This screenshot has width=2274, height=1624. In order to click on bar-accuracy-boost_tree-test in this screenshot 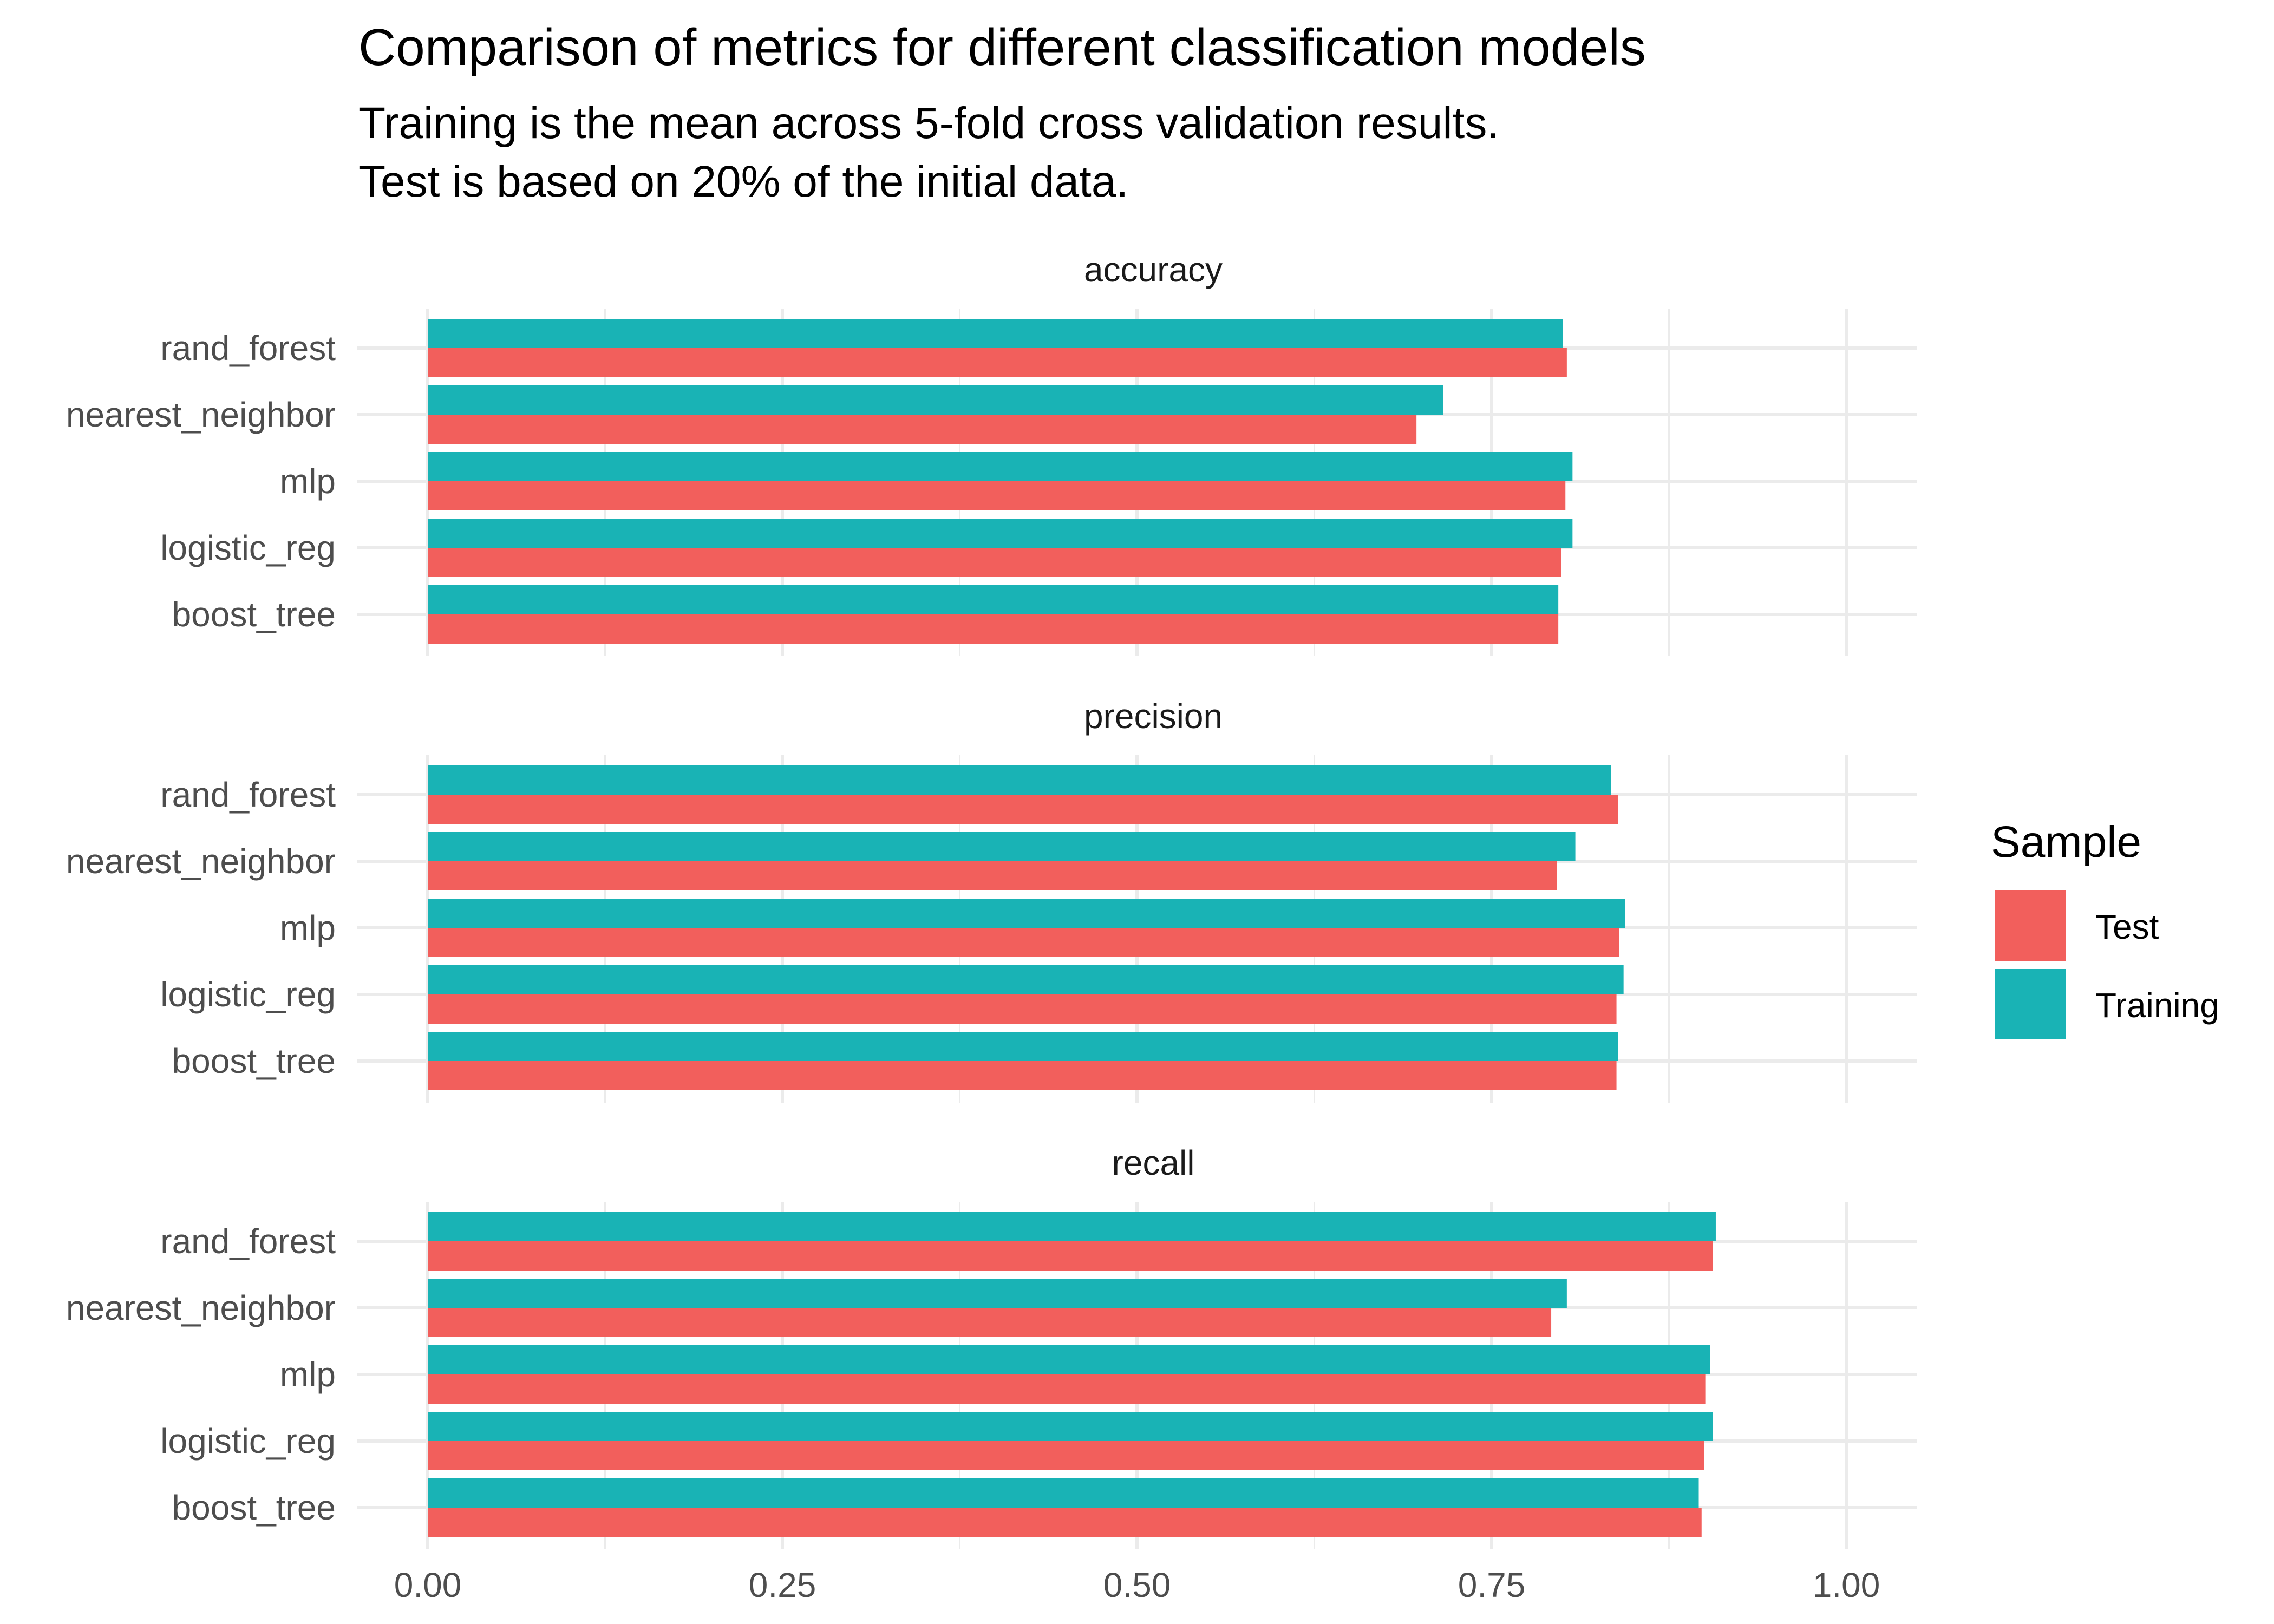, I will do `click(994, 629)`.